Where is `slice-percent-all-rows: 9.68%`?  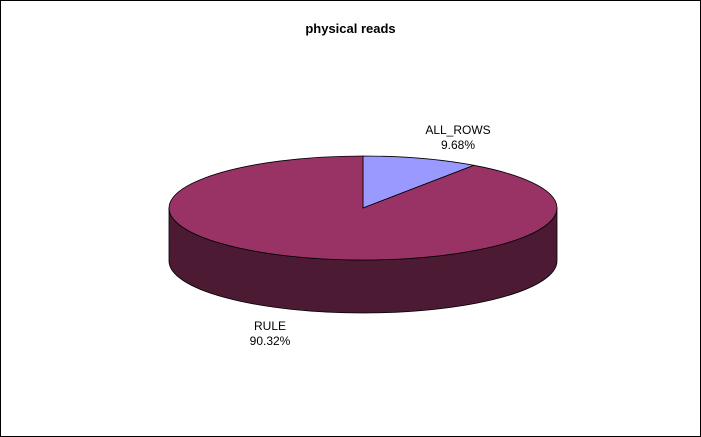
slice-percent-all-rows: 9.68% is located at coordinates (458, 145).